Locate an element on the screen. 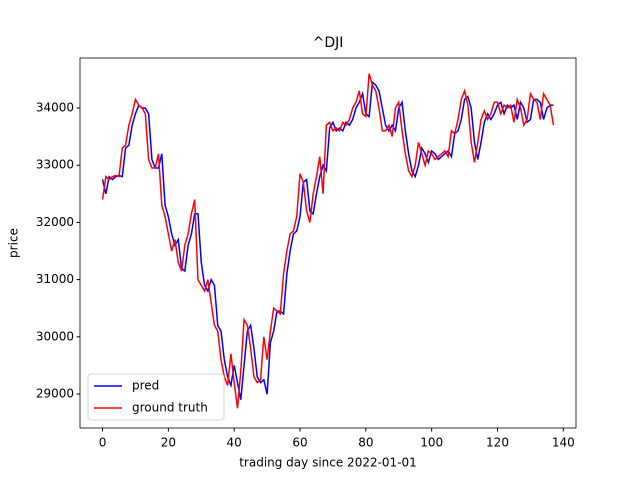 The image size is (640, 480). x-tick-label: 0 is located at coordinates (103, 443).